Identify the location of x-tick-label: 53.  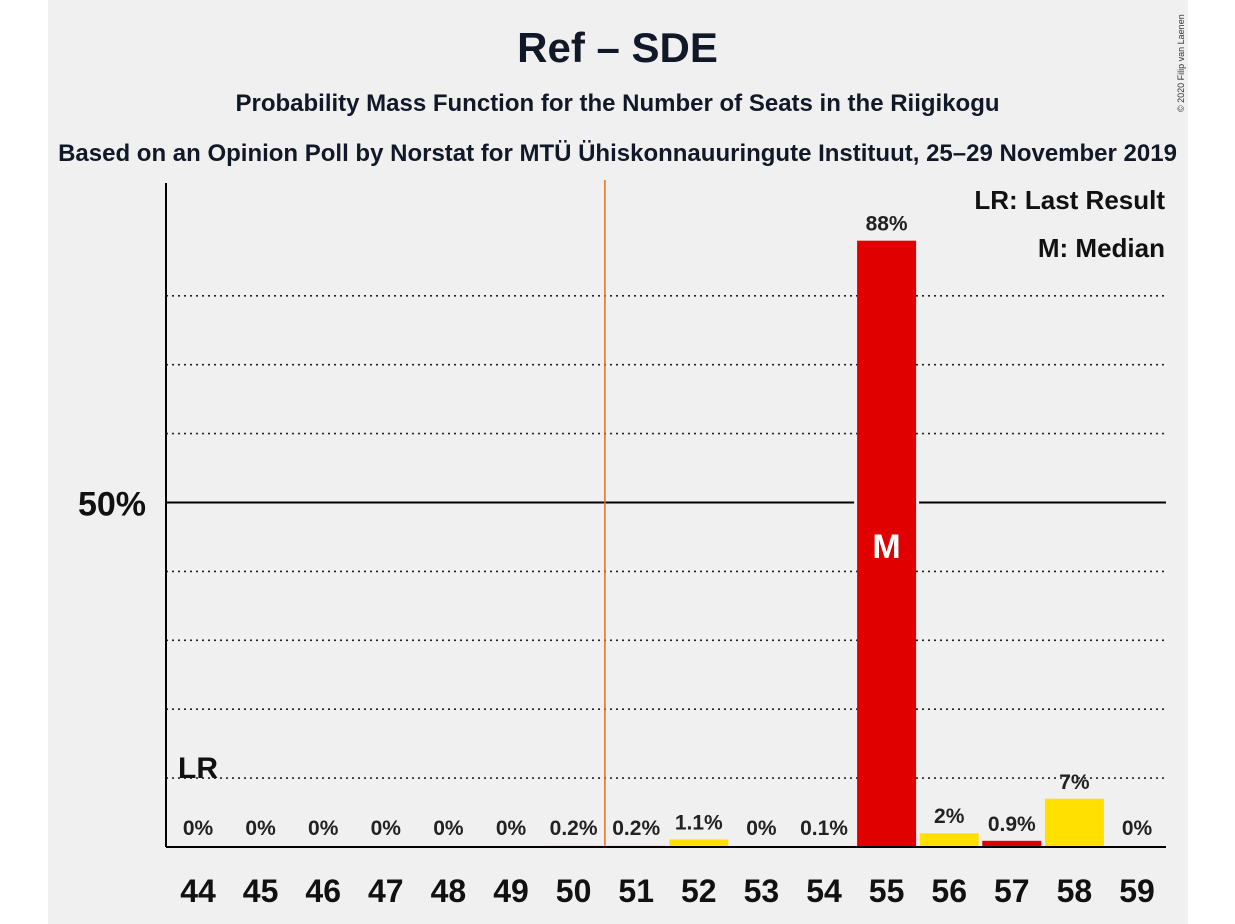
(762, 891).